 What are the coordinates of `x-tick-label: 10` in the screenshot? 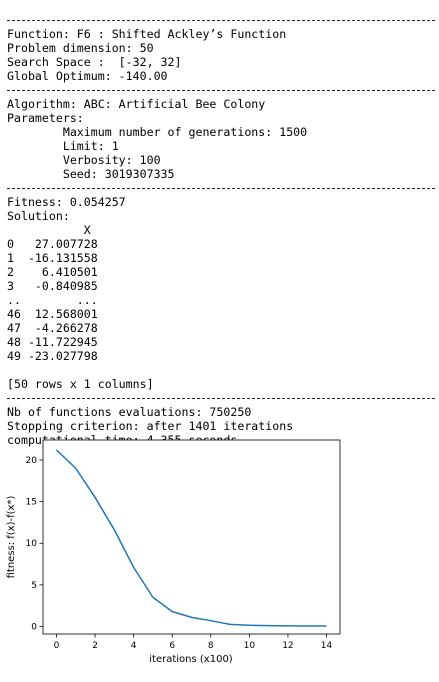 It's located at (250, 646).